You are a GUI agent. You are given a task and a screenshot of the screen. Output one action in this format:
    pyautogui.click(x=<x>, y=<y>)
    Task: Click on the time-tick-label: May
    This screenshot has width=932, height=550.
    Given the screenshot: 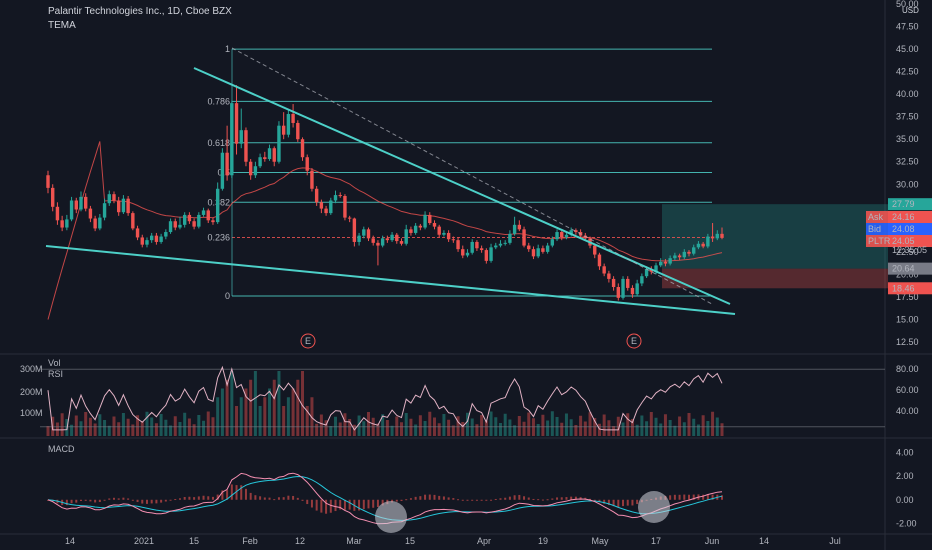 What is the action you would take?
    pyautogui.click(x=600, y=541)
    